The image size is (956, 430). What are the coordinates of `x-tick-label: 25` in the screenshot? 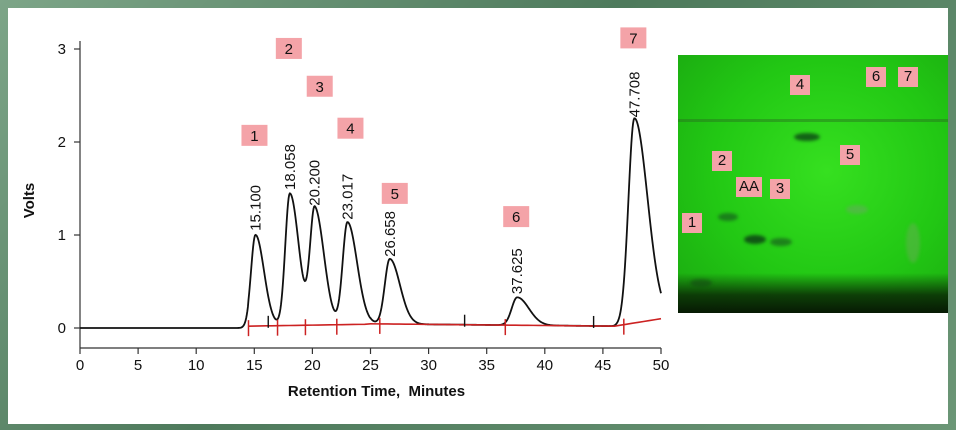 It's located at (370, 365).